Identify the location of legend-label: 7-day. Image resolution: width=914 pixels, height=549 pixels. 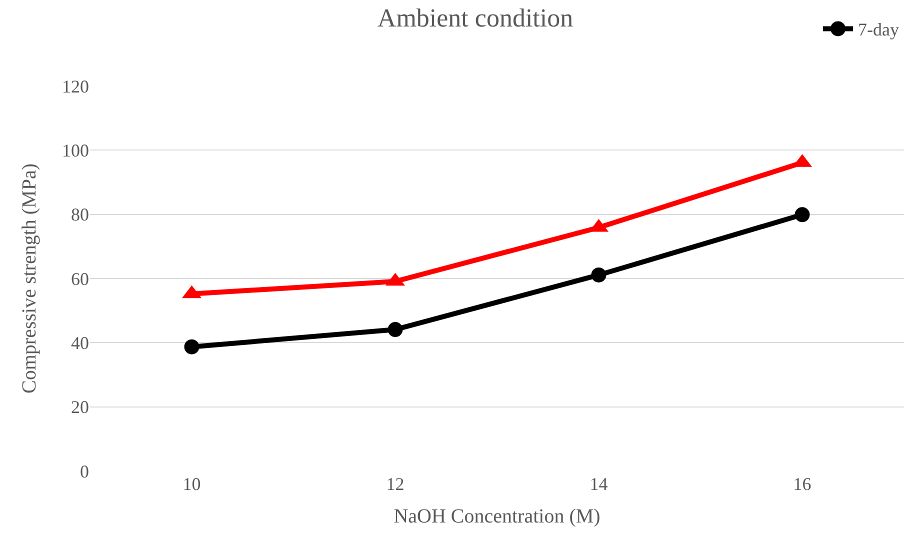
(878, 30).